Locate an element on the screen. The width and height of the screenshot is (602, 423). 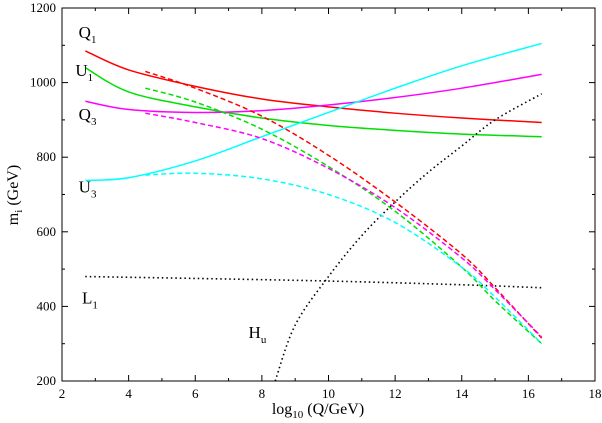
series-label-l1: L1 is located at coordinates (90, 299).